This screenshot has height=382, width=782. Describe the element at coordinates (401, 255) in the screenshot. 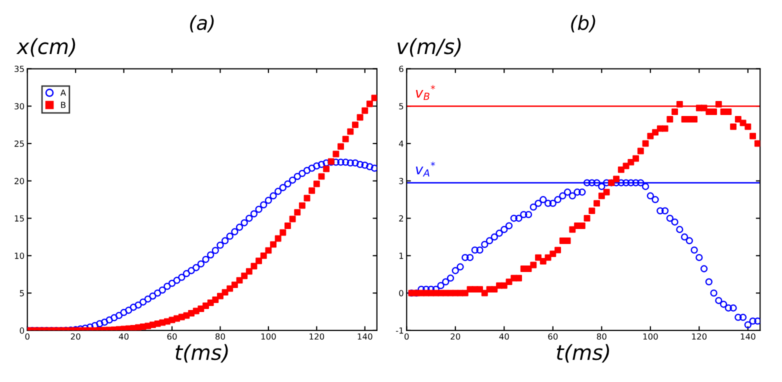

I see `y-tick-label: 1` at that location.